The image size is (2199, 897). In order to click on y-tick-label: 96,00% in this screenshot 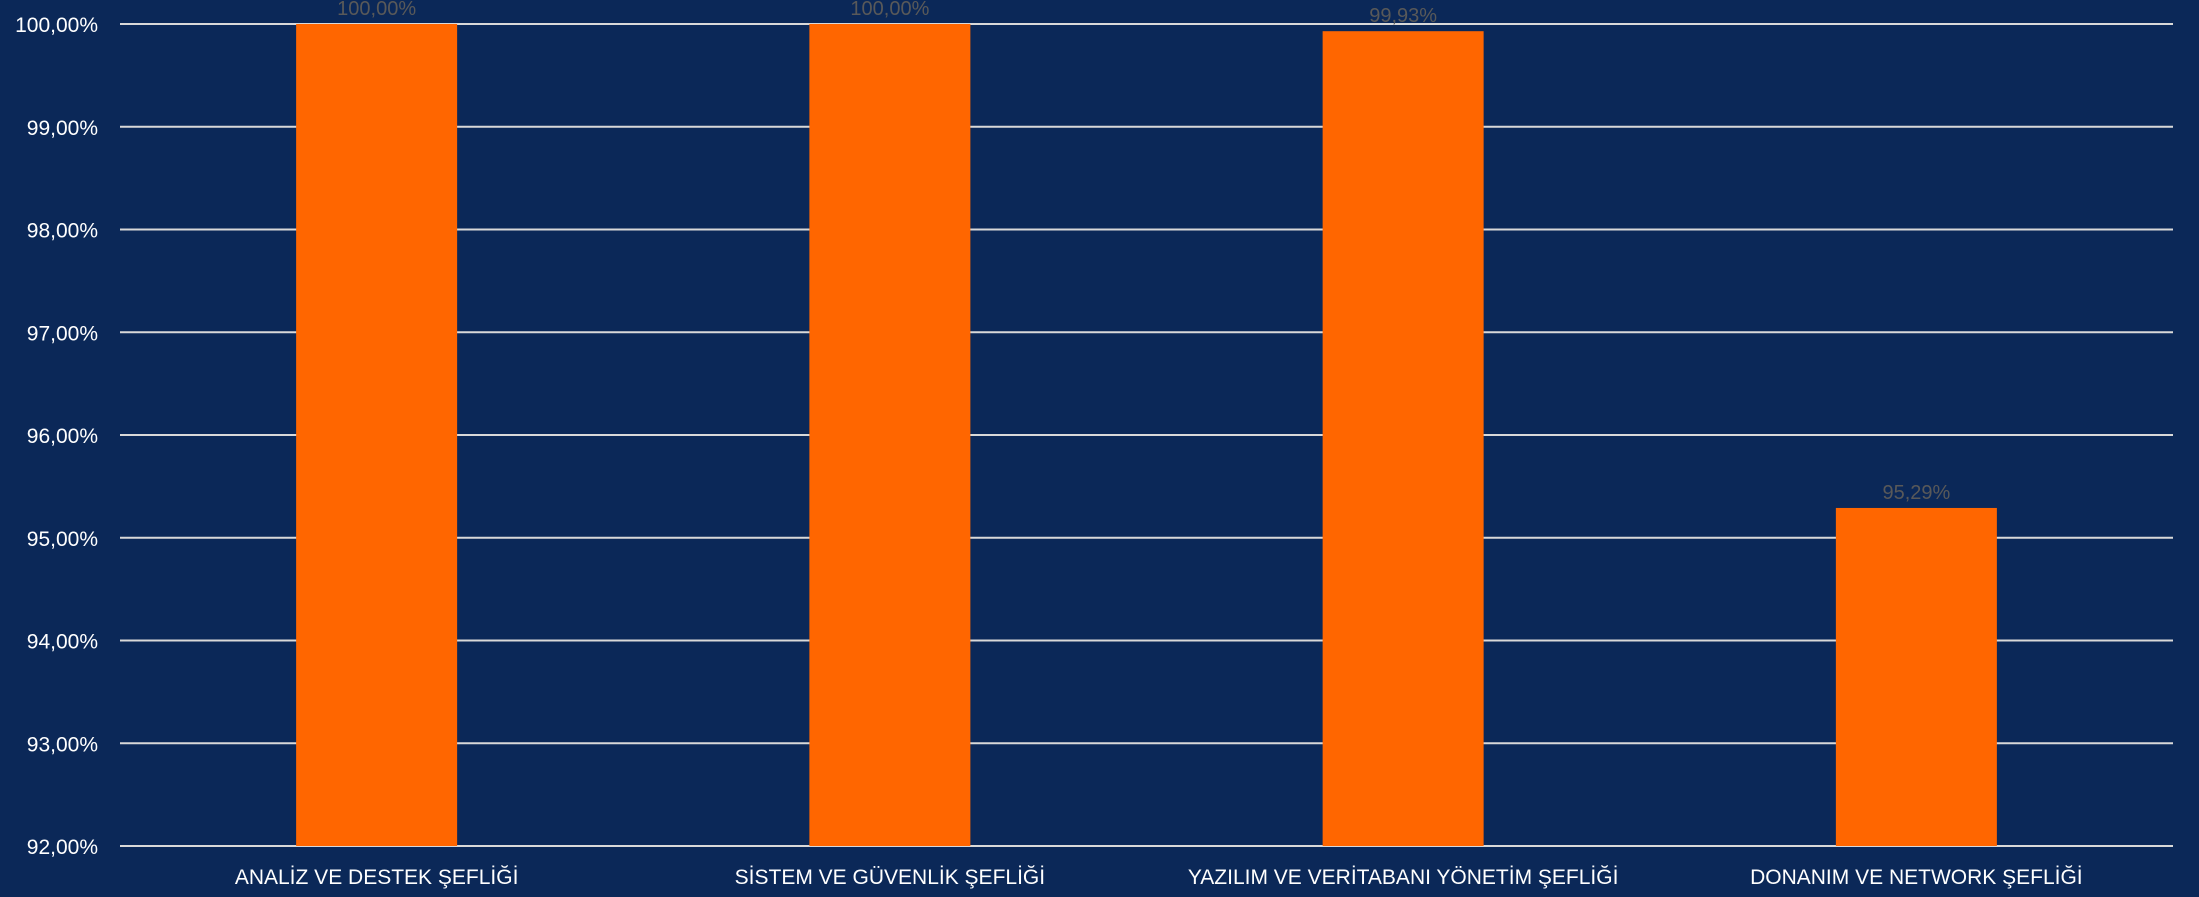, I will do `click(62, 436)`.